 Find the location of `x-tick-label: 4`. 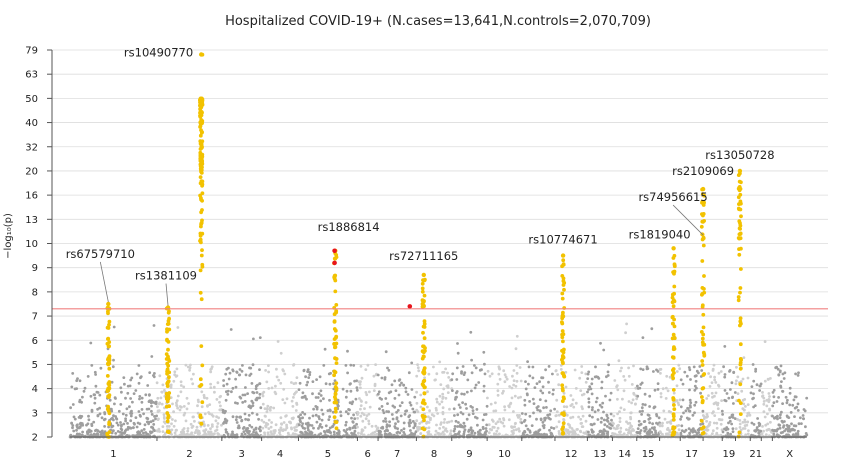

x-tick-label: 4 is located at coordinates (280, 454).